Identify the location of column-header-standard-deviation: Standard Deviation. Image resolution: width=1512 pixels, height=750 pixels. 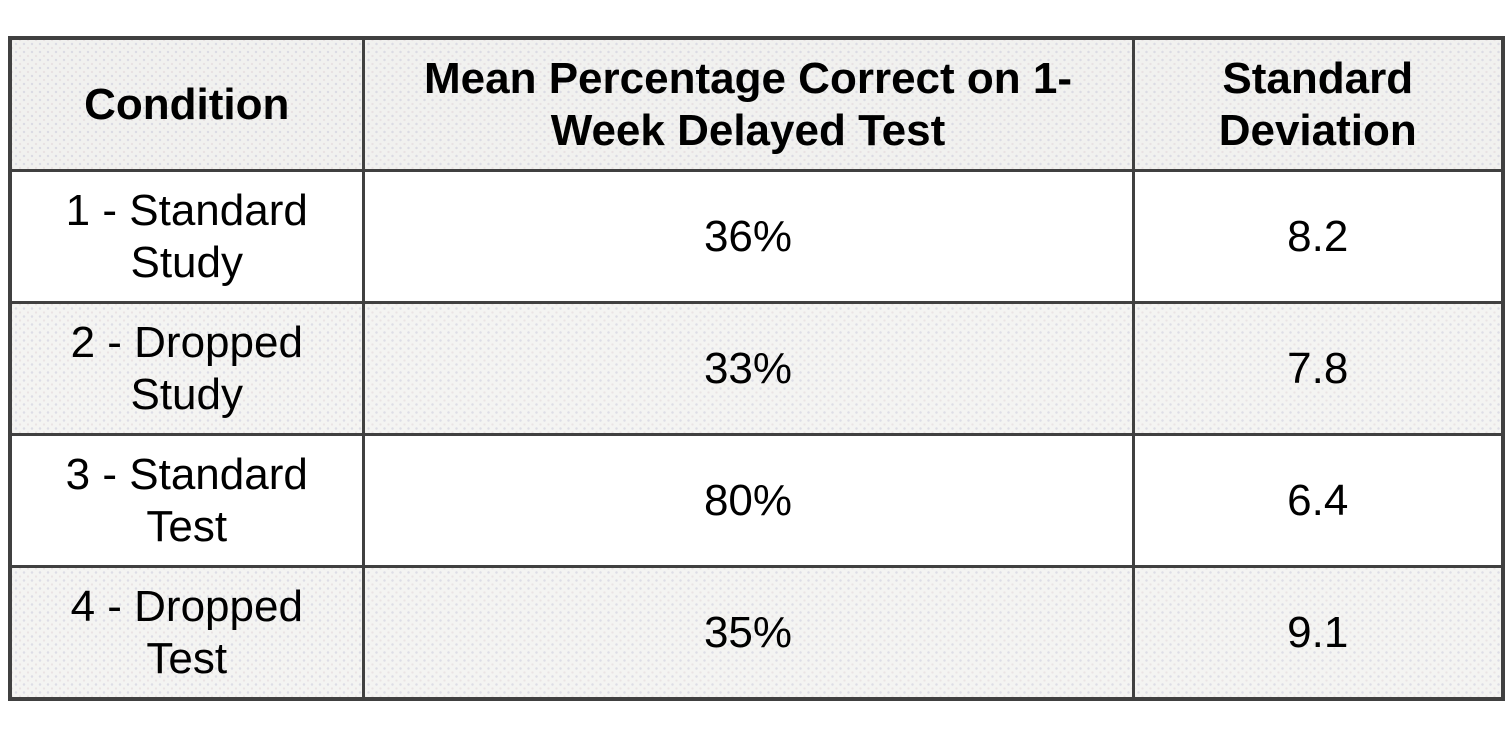
(1318, 104).